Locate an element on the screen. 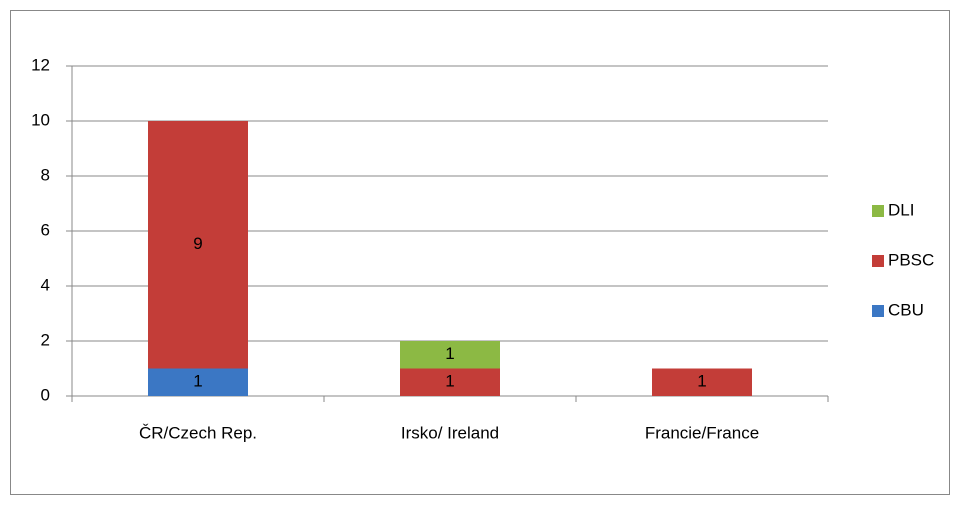 Image resolution: width=961 pixels, height=508 pixels. y-tick-label: 2 is located at coordinates (45, 339).